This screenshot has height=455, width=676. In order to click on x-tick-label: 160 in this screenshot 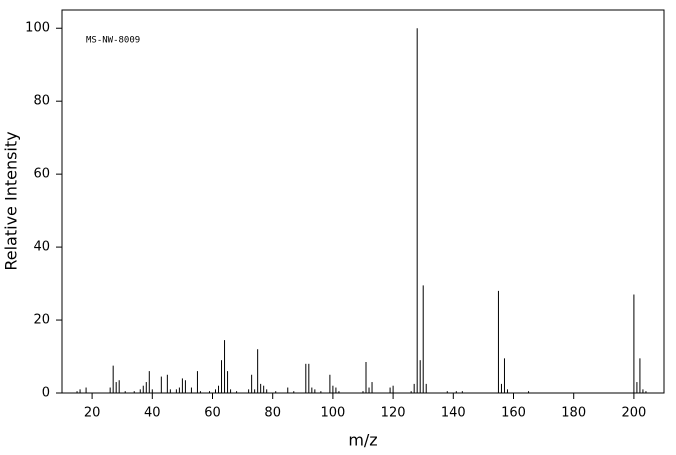, I will do `click(513, 413)`.